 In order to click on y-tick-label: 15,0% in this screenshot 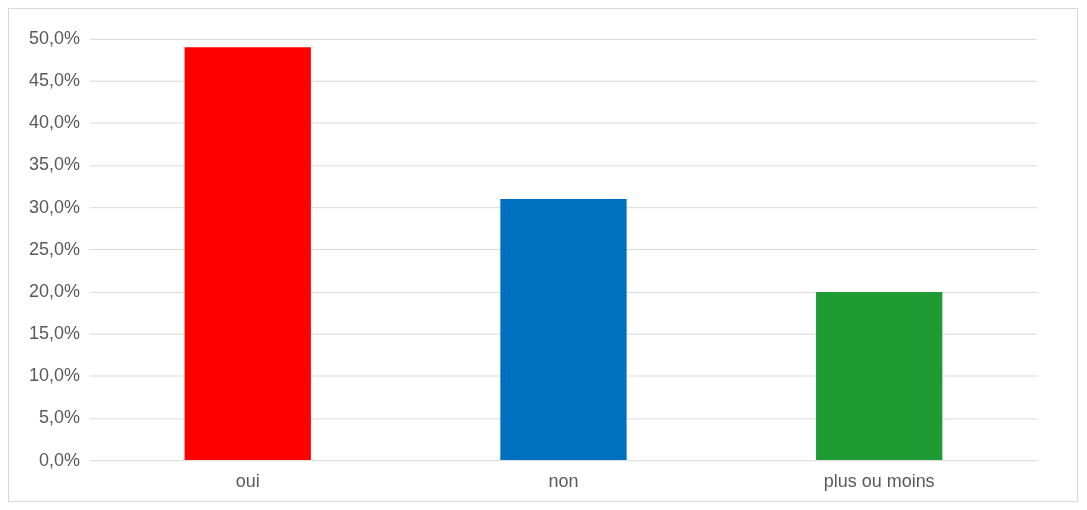, I will do `click(54, 333)`.